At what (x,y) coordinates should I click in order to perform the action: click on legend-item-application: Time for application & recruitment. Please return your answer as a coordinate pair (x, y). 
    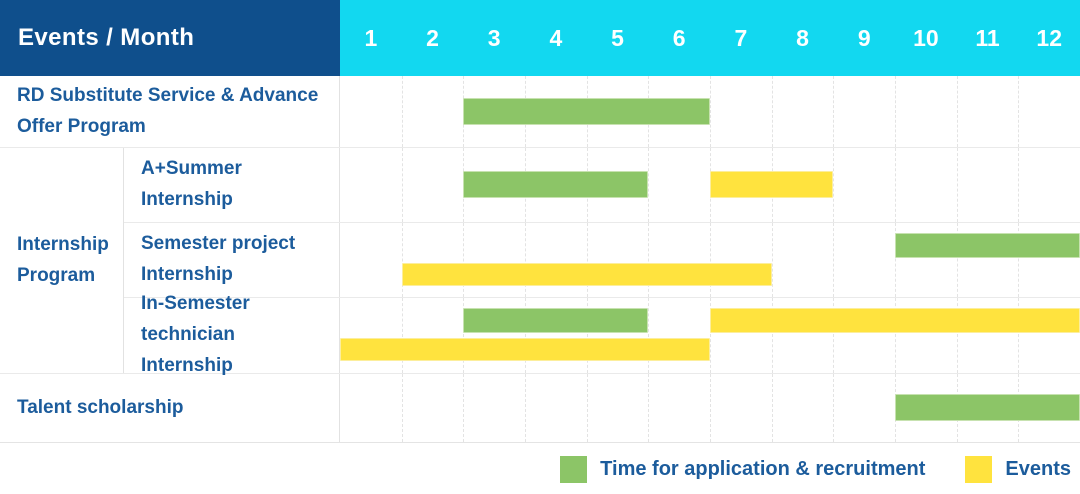
    Looking at the image, I should click on (742, 469).